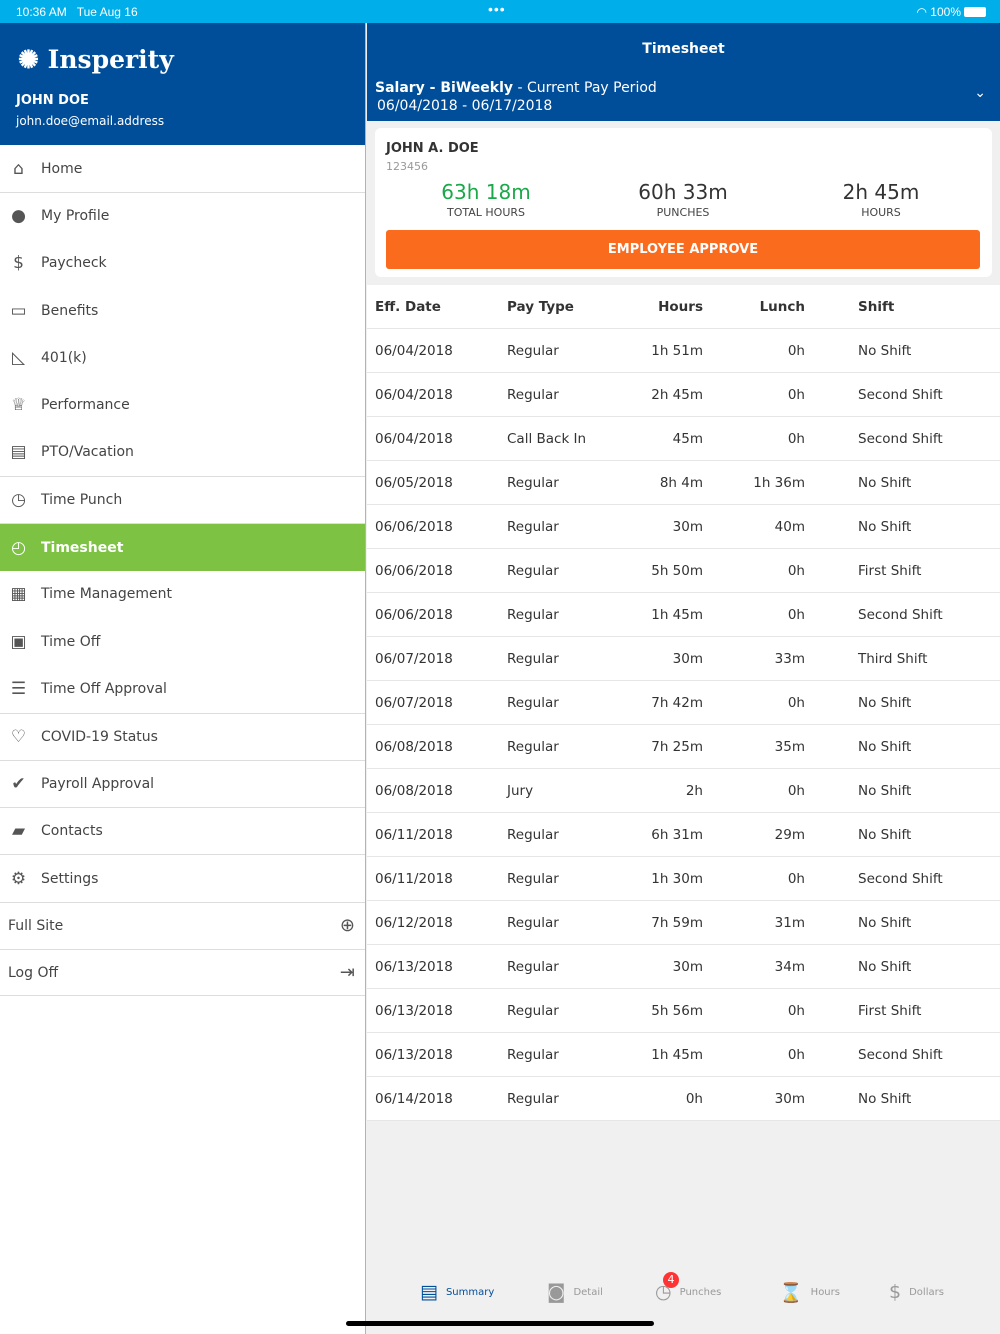  Describe the element at coordinates (916, 1292) in the screenshot. I see `tab-dollars: $ Dollars` at that location.